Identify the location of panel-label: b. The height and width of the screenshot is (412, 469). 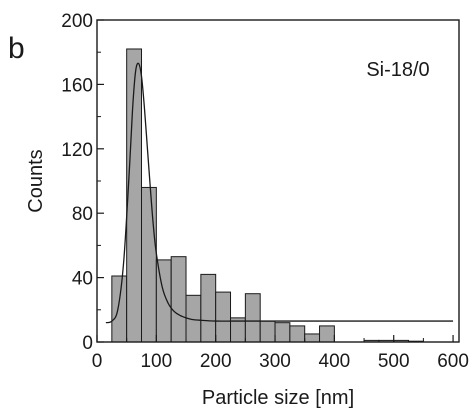
(16, 48).